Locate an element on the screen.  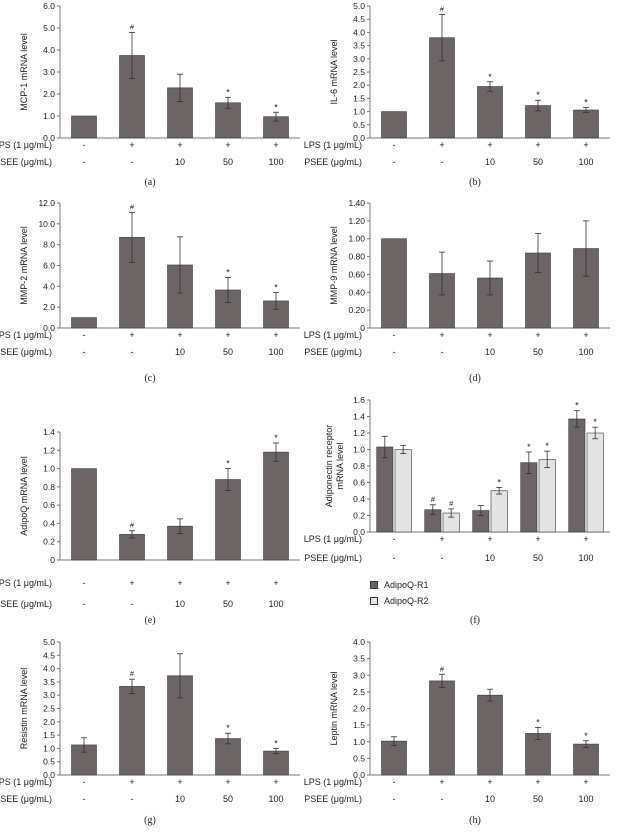
legend-item-r1: AdipoQ-R1 is located at coordinates (399, 585).